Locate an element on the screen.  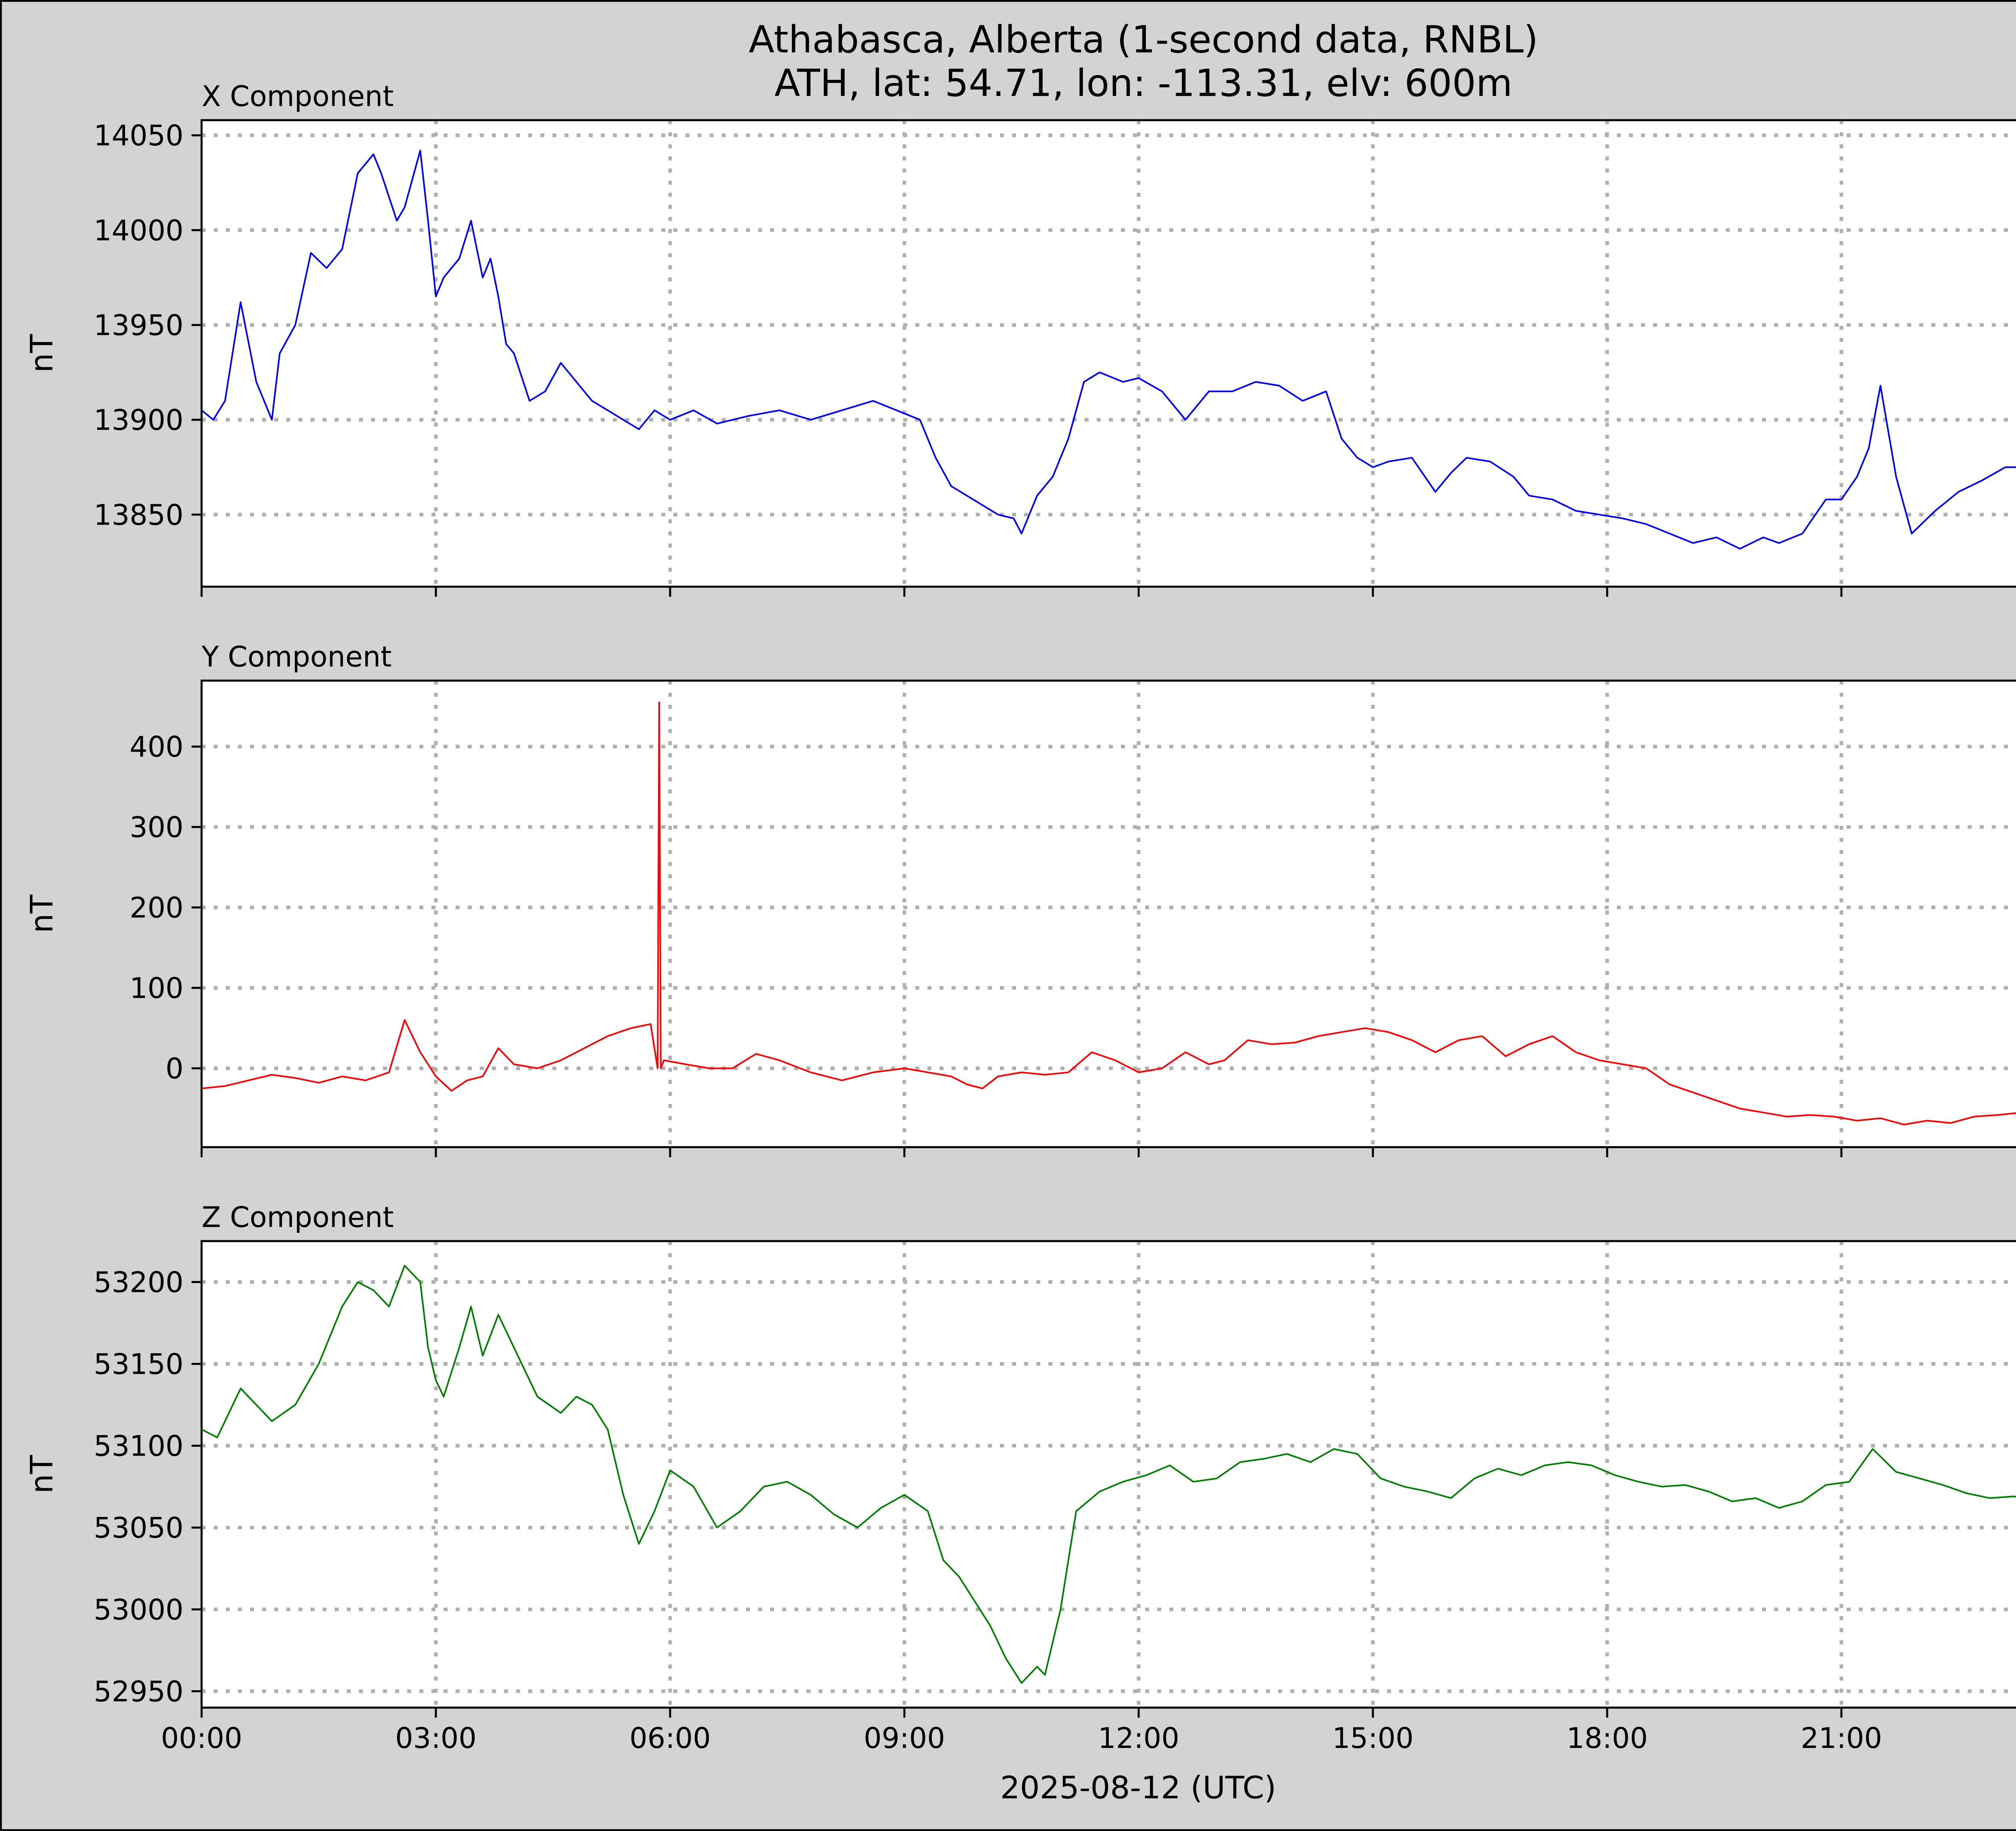
y-tick-label: 13900 is located at coordinates (138, 420).